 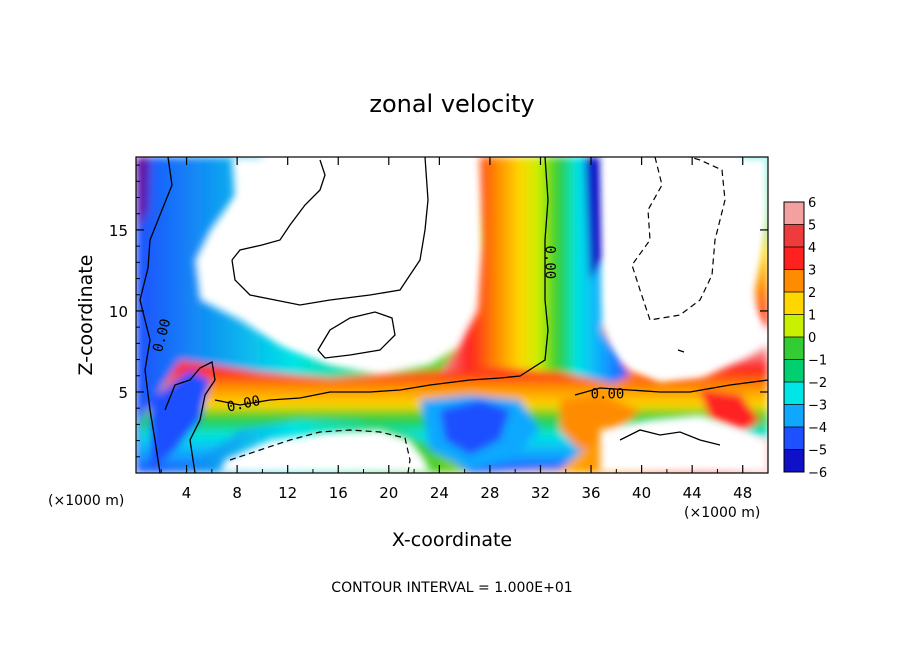 What do you see at coordinates (338, 493) in the screenshot?
I see `x-tick-label: 16` at bounding box center [338, 493].